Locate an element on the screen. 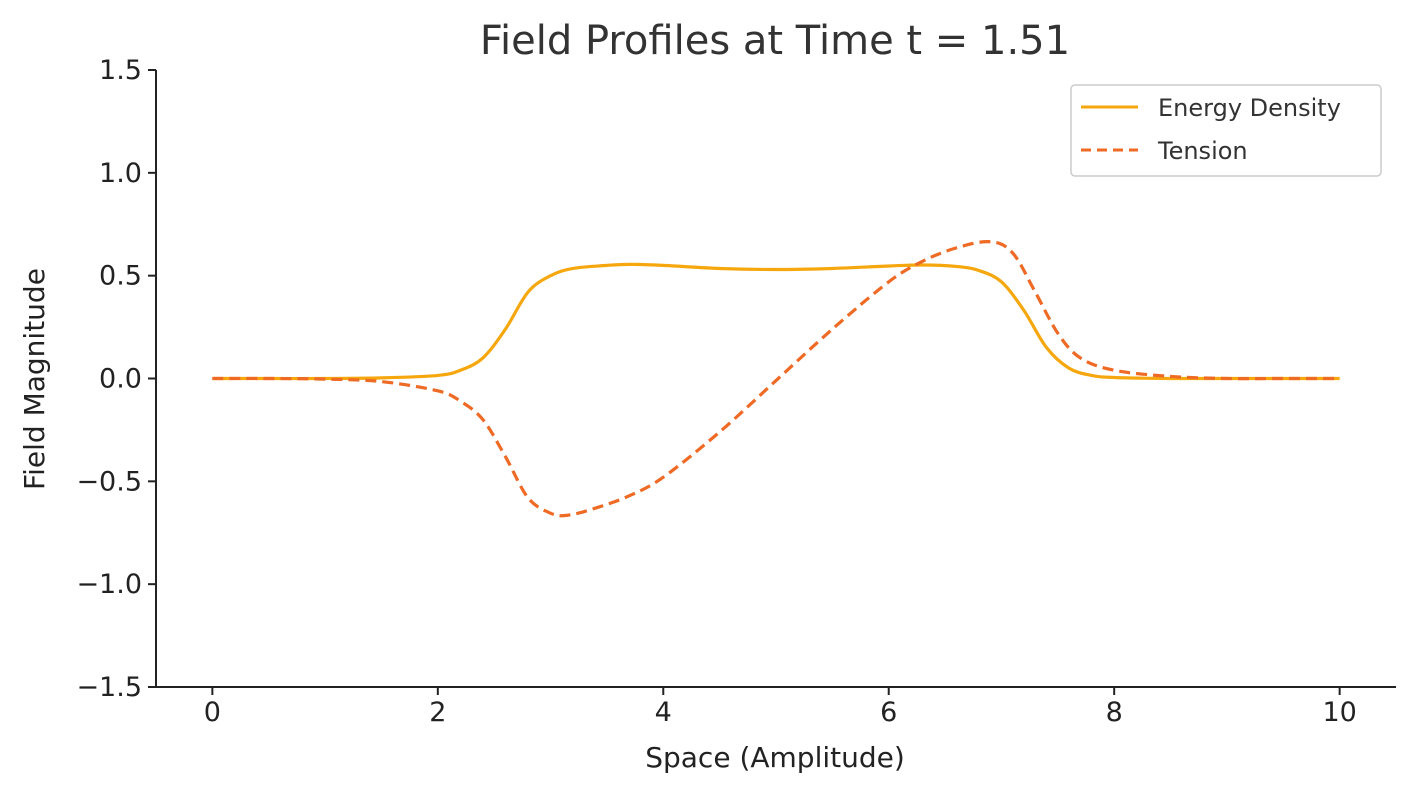 The width and height of the screenshot is (1415, 793). y-tick-label: 0.5 is located at coordinates (120, 276).